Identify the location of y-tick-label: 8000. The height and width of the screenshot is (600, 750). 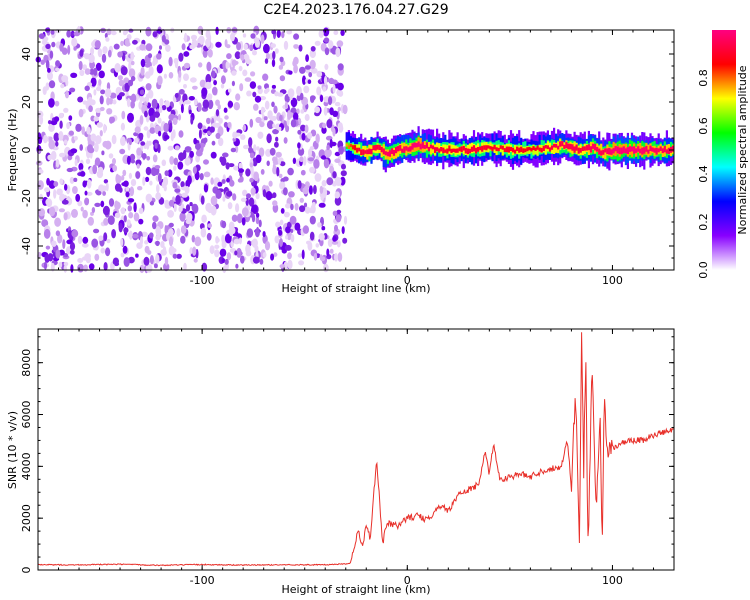
(26, 363).